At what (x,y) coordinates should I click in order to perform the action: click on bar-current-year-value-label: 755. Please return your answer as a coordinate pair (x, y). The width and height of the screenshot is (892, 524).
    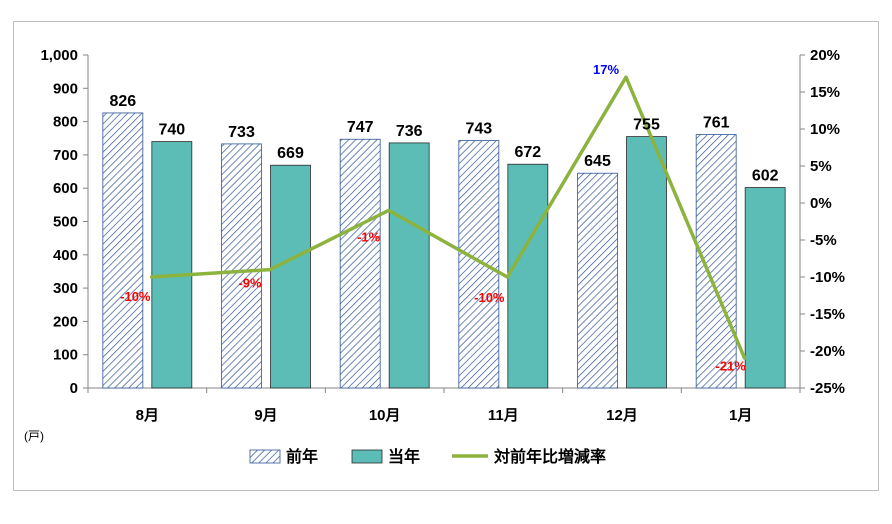
    Looking at the image, I should click on (646, 125).